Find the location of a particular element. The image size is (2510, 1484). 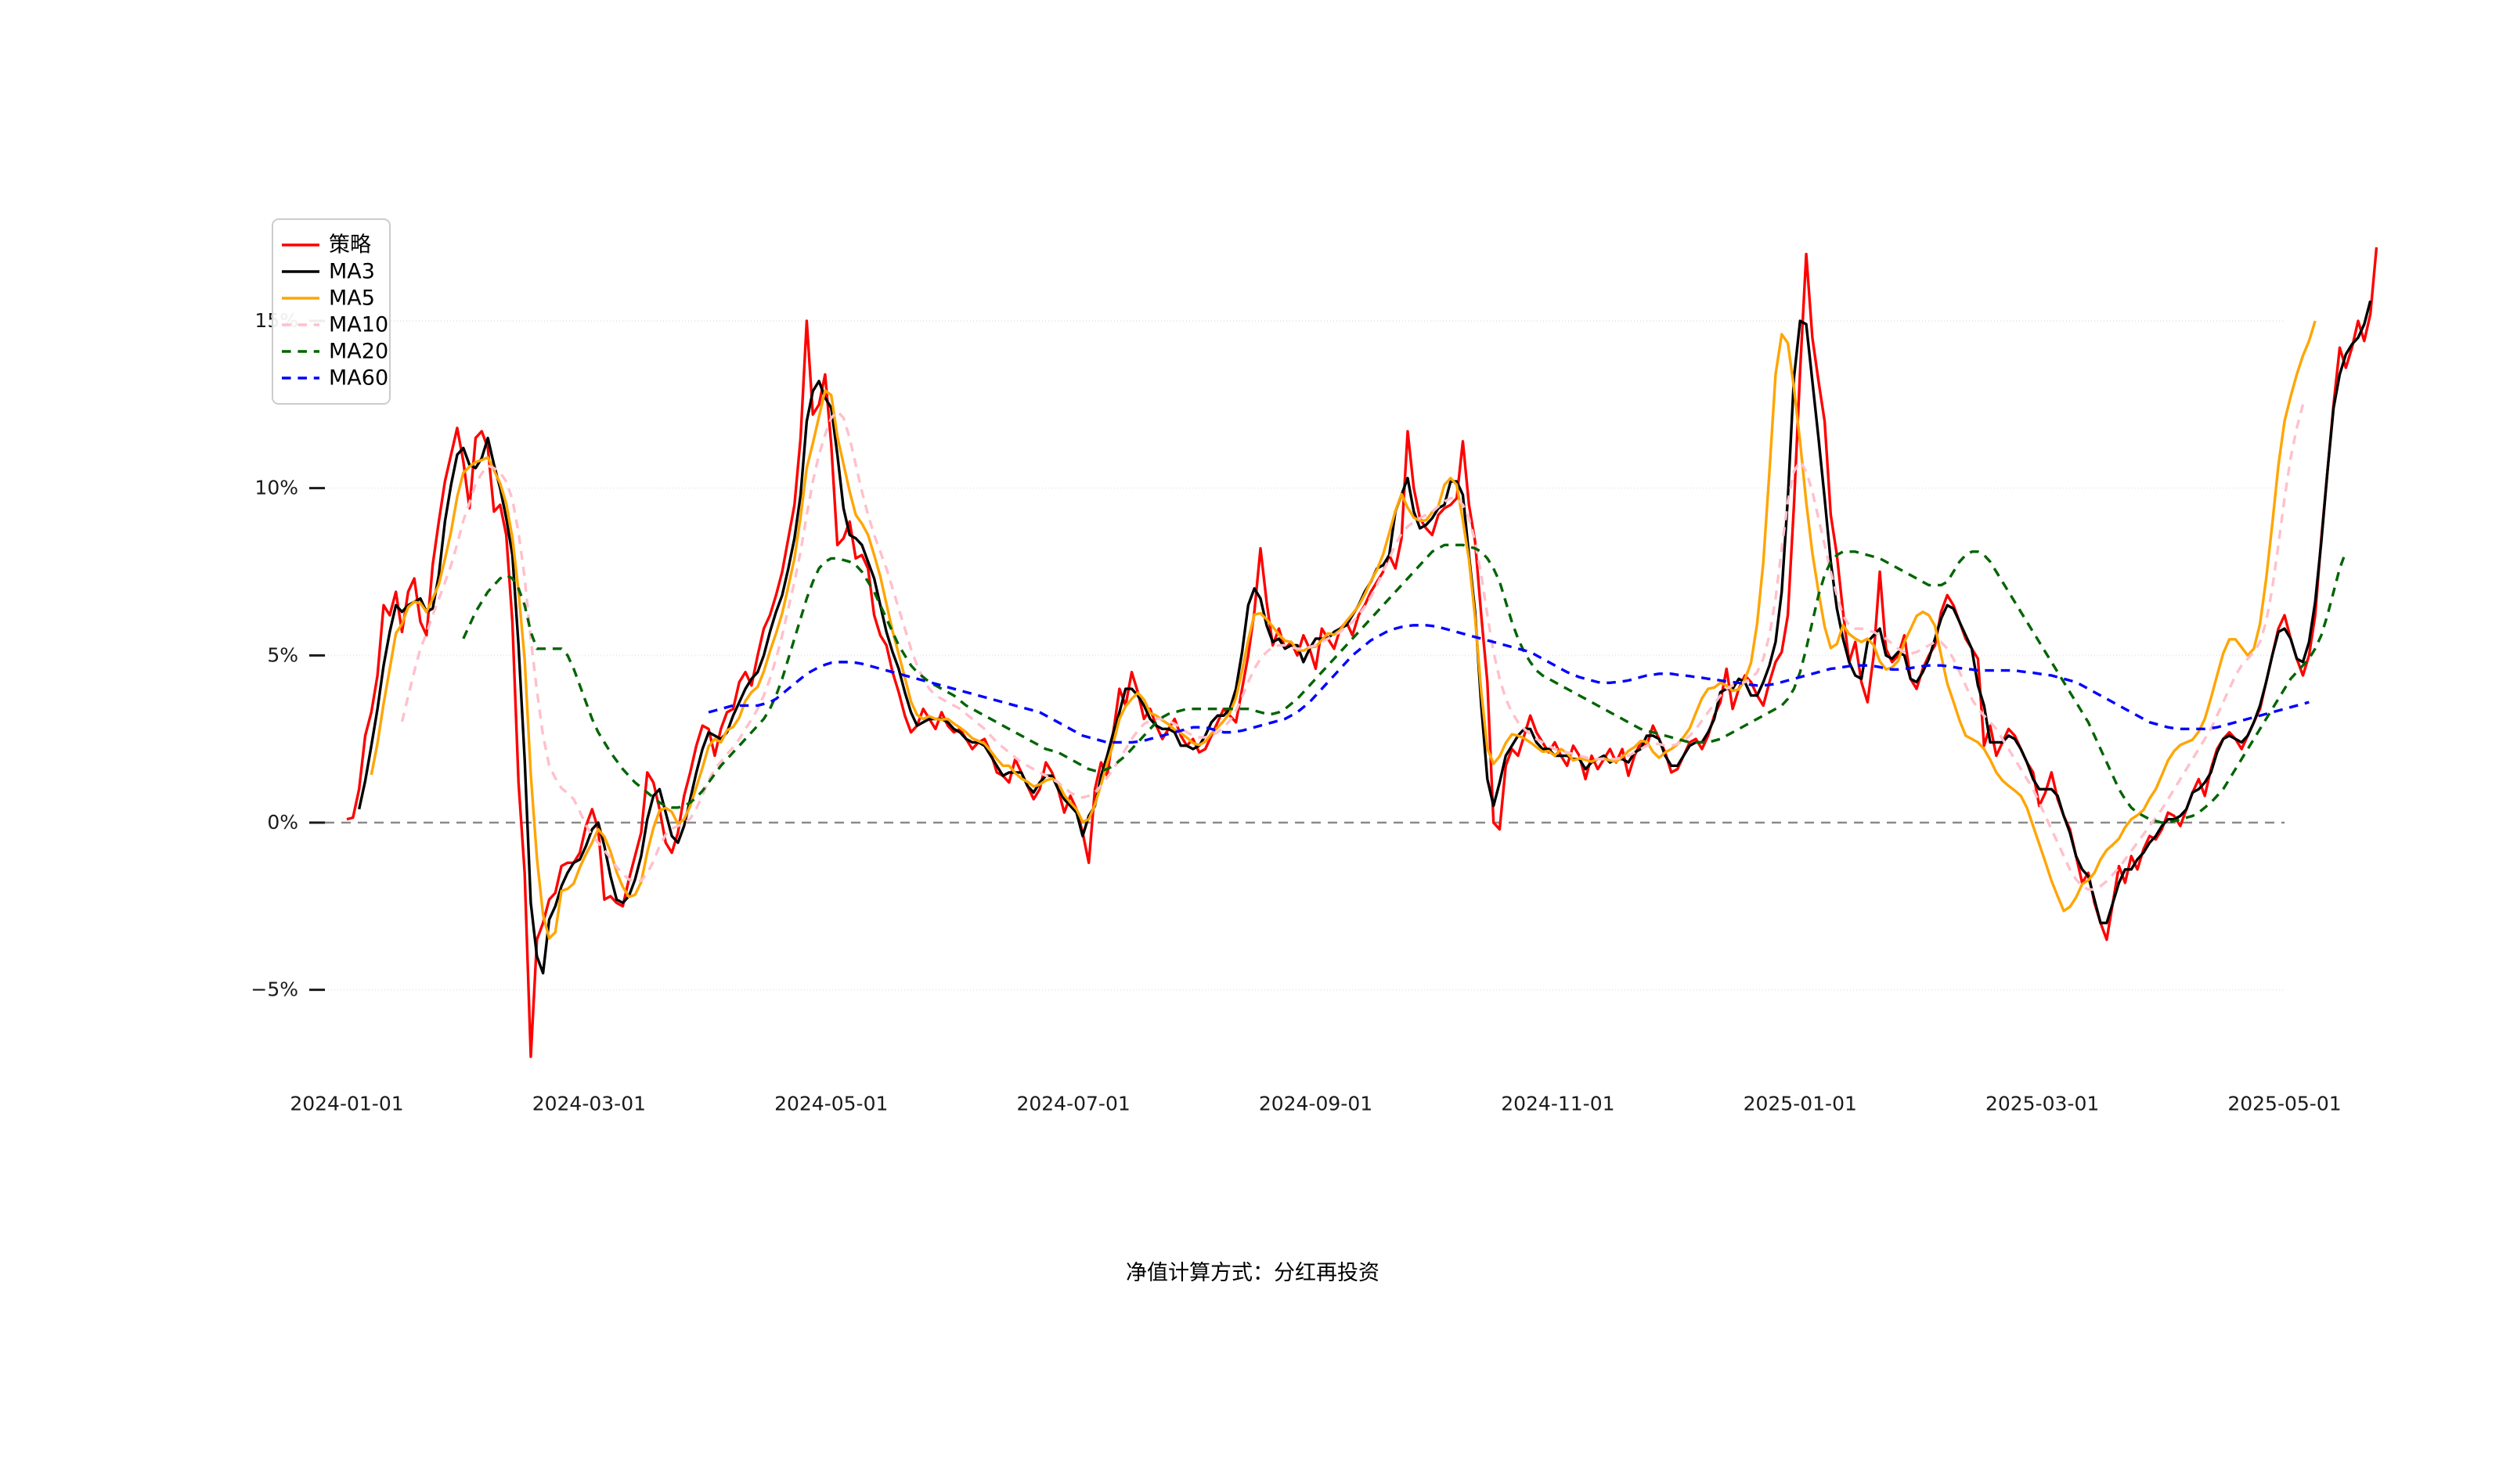

legend-box is located at coordinates (331, 311).